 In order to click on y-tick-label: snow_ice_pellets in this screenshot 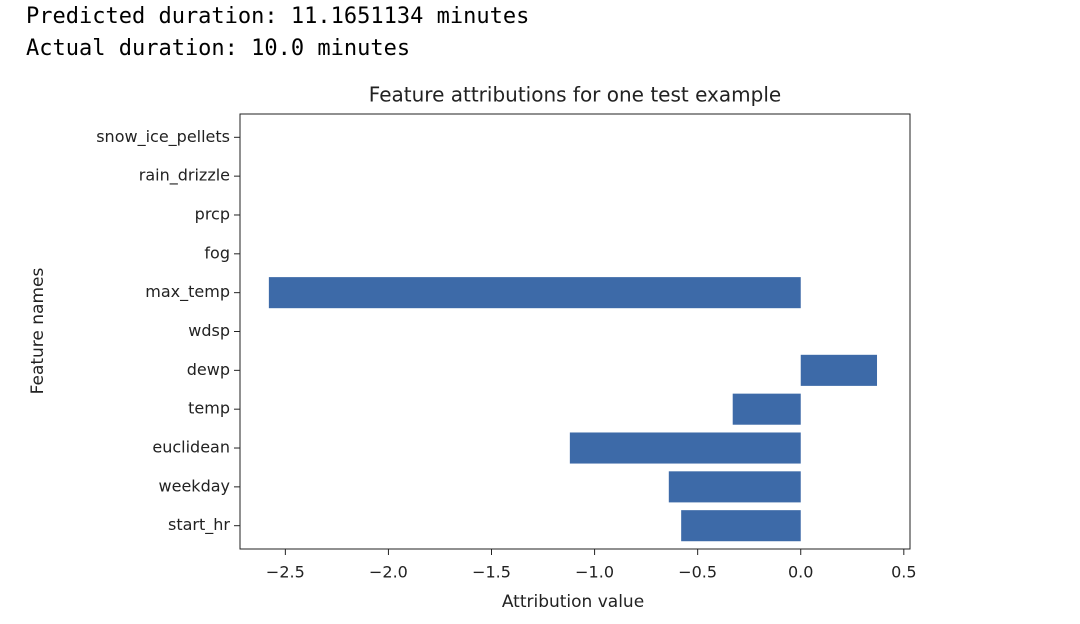, I will do `click(163, 137)`.